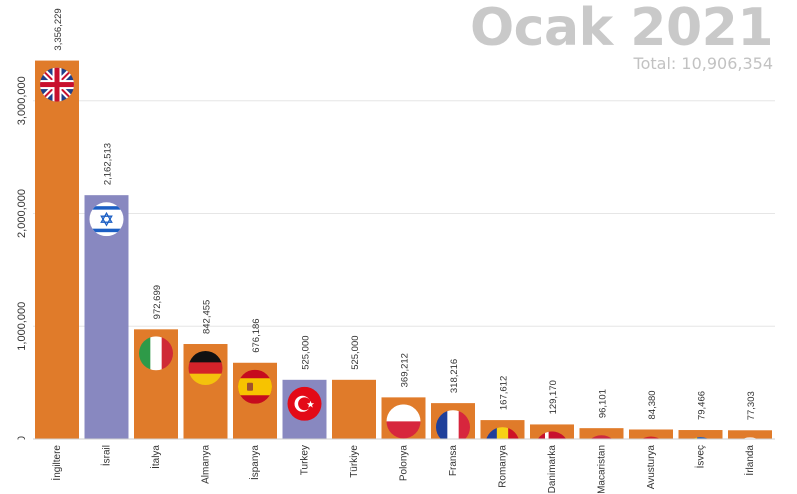 This screenshot has width=797, height=494. I want to click on y-tick-label: 2,000,000, so click(22, 213).